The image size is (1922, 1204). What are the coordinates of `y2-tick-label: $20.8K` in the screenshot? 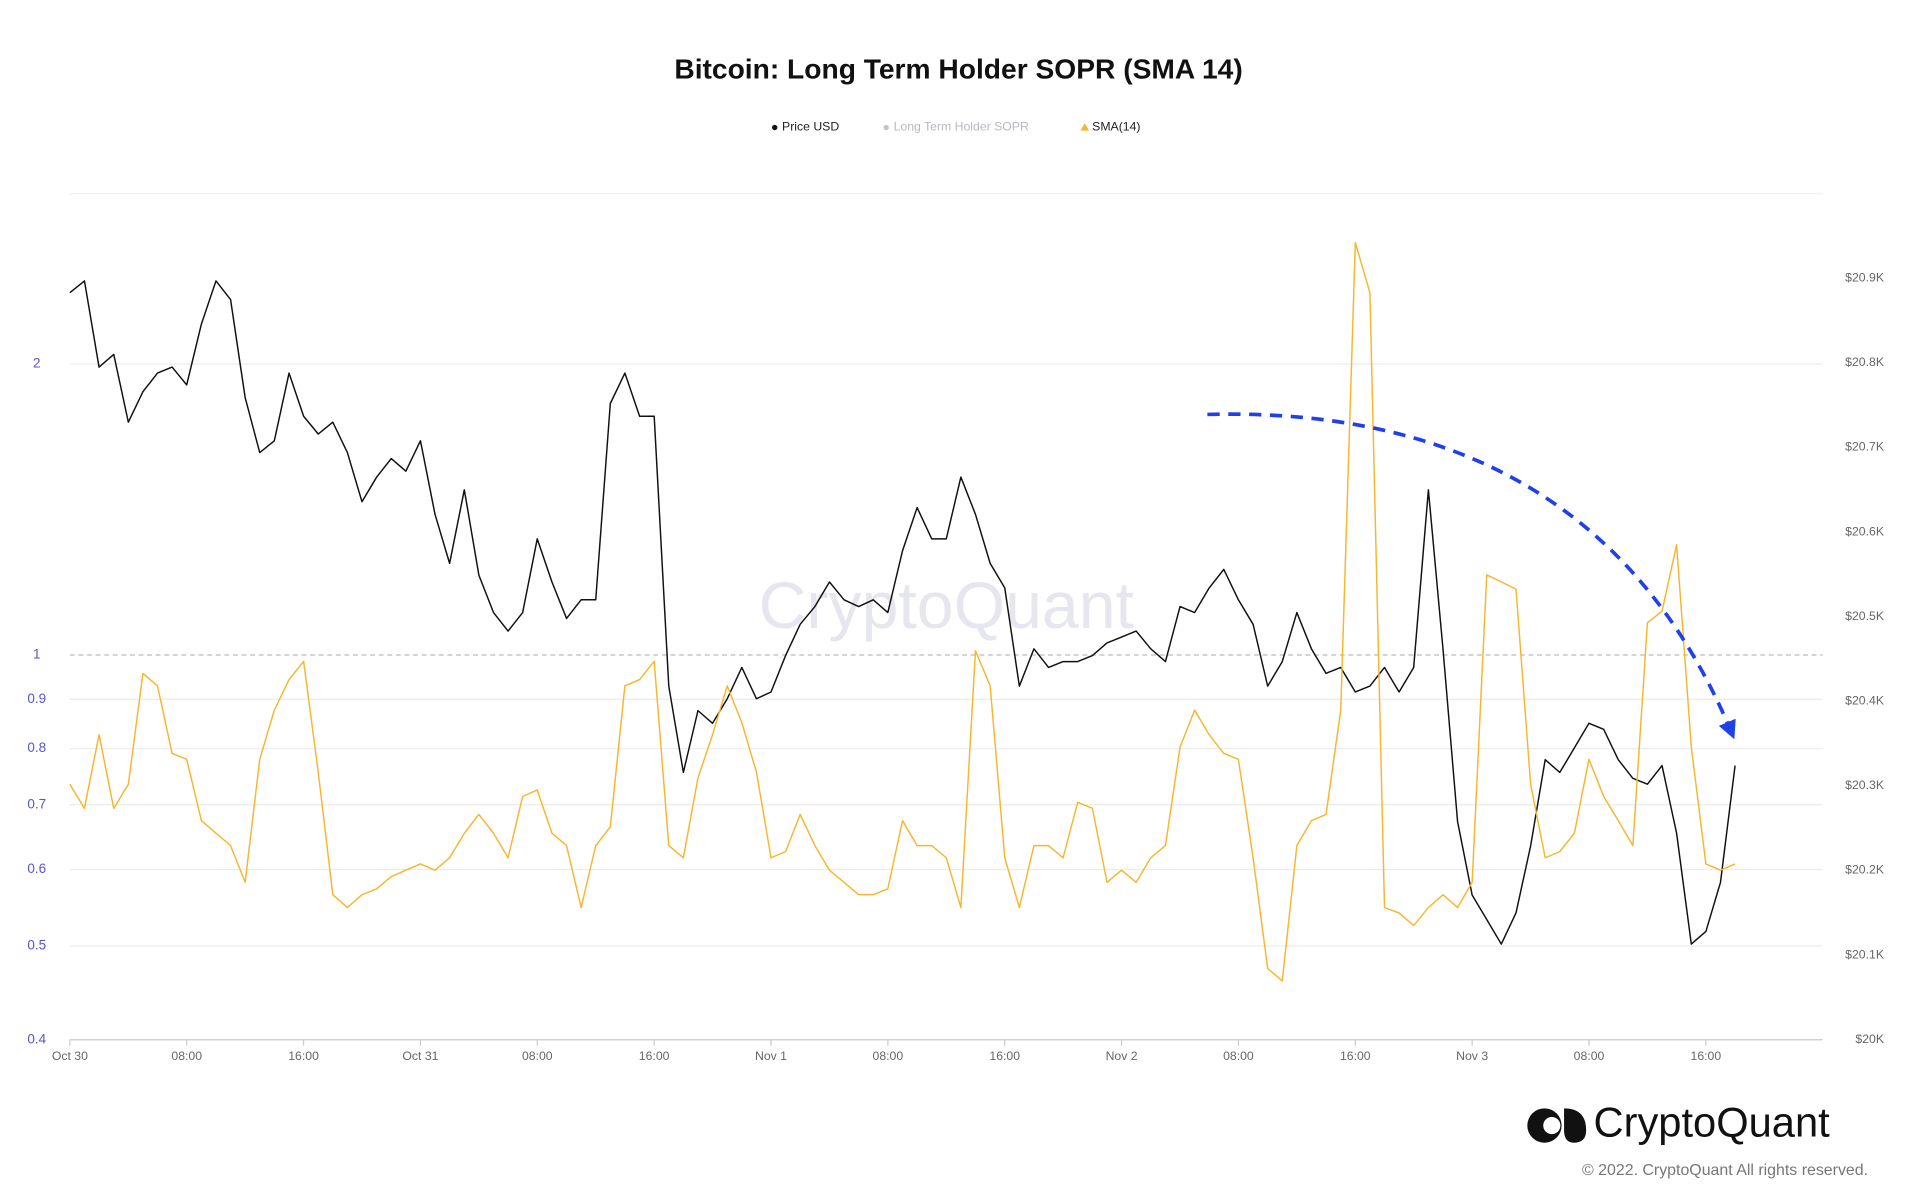 It's located at (1865, 362).